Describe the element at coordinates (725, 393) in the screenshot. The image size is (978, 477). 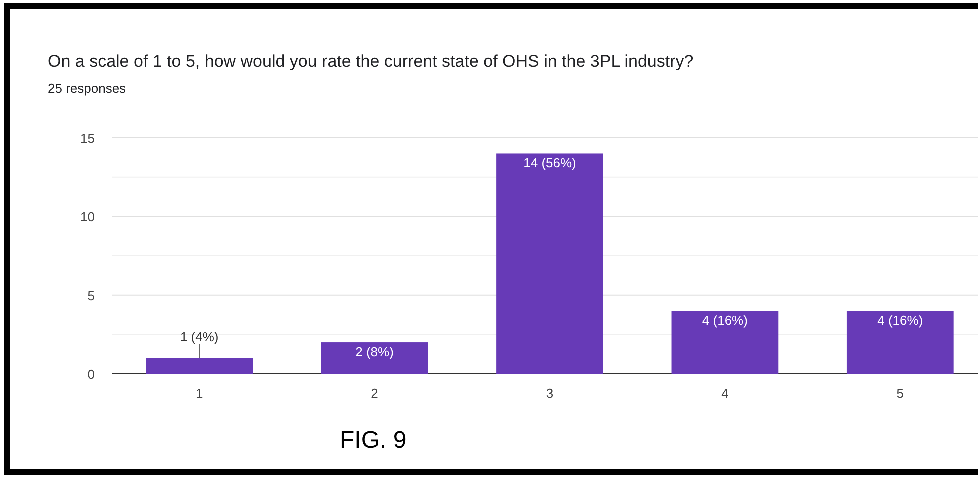
I see `x-tick-label: 4` at that location.